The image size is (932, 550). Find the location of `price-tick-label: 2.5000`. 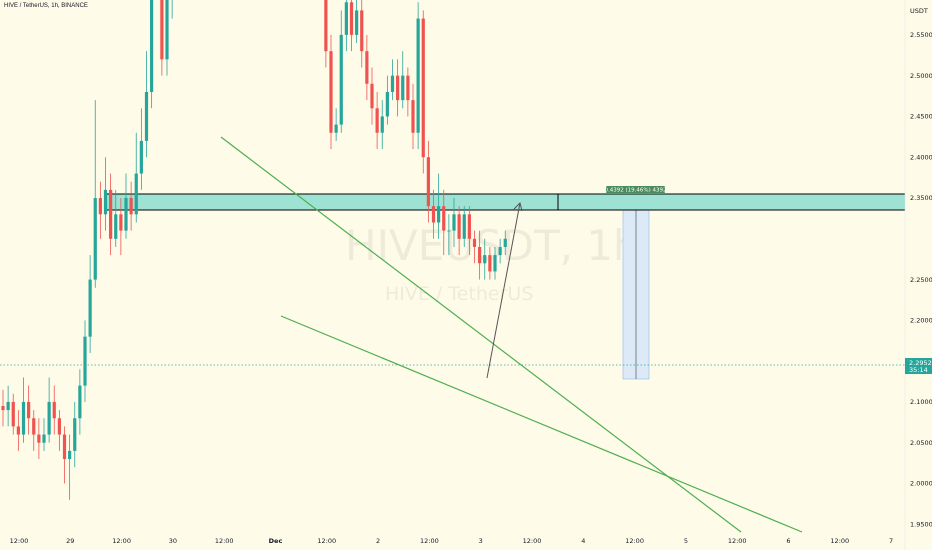

price-tick-label: 2.5000 is located at coordinates (921, 76).